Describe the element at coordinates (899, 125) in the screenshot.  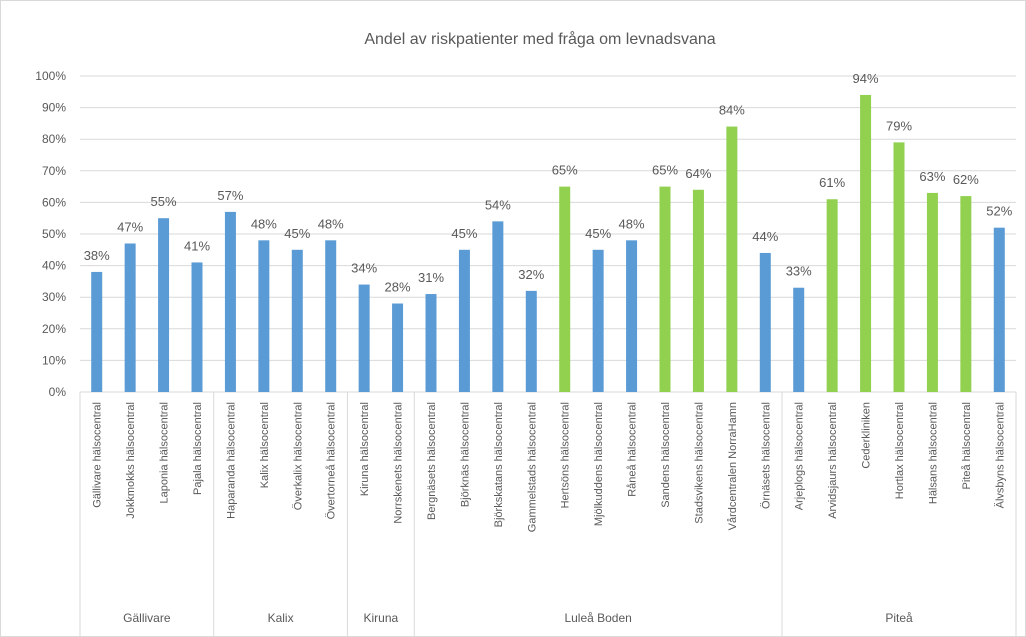
I see `data-label: 79%` at that location.